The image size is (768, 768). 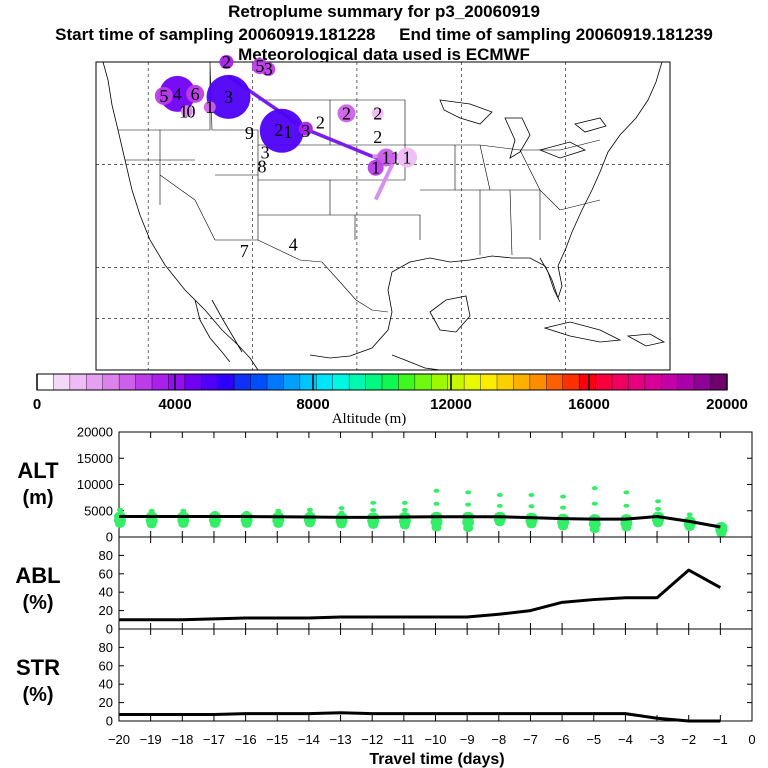 What do you see at coordinates (502, 178) in the screenshot?
I see `state-lines-east` at bounding box center [502, 178].